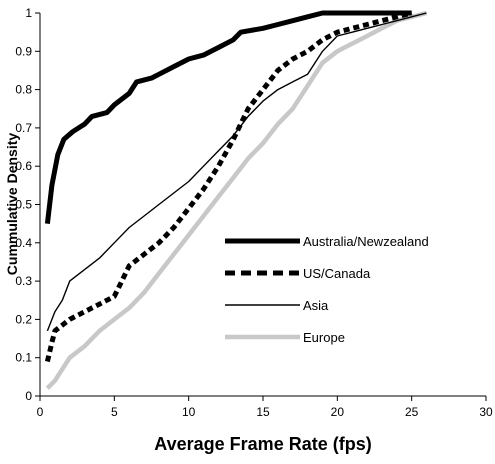 This screenshot has width=495, height=464. What do you see at coordinates (23, 205) in the screenshot?
I see `y-tick-label: 0.5` at bounding box center [23, 205].